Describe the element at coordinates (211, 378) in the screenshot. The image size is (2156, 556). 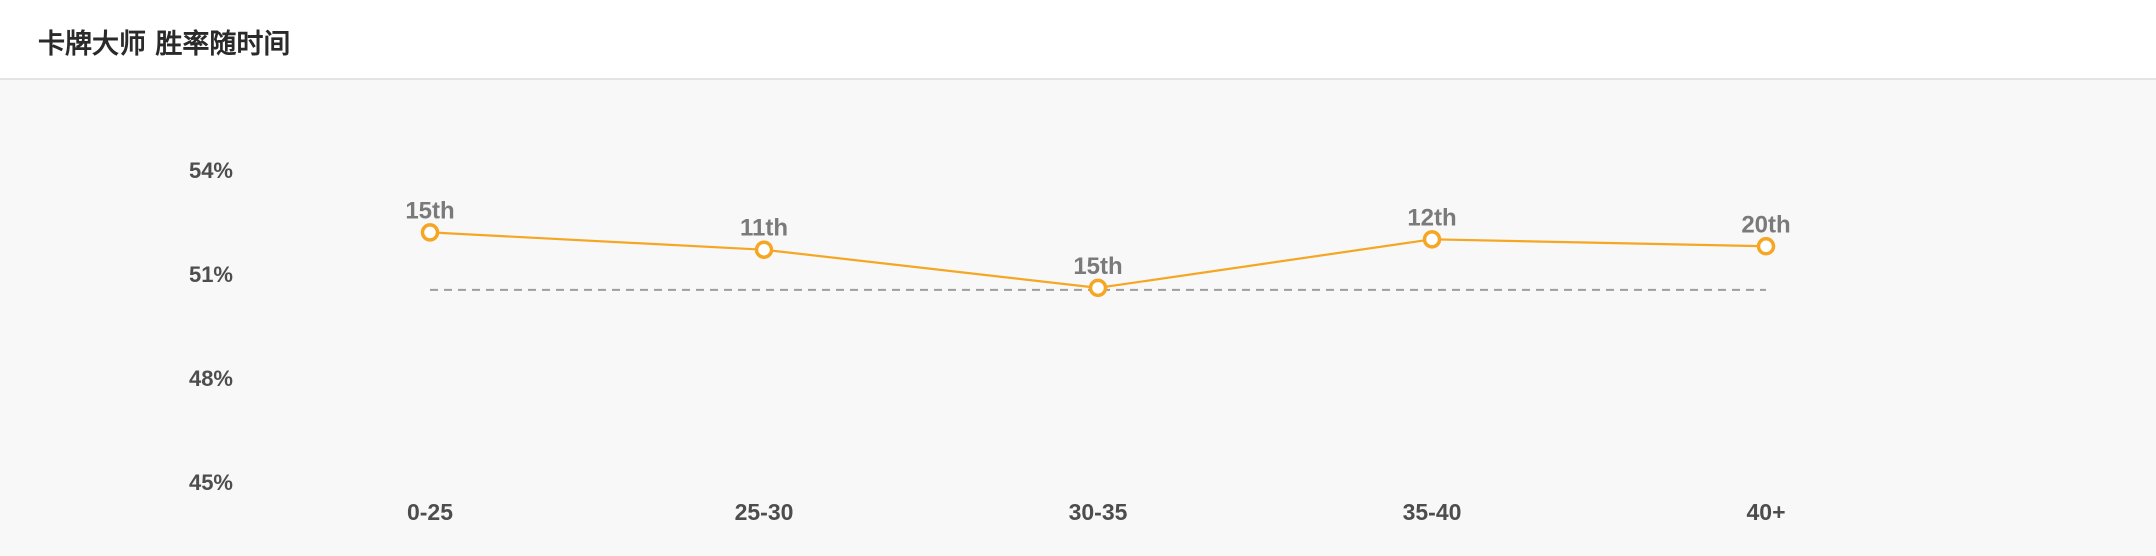
I see `y-tick-label: 48%` at that location.